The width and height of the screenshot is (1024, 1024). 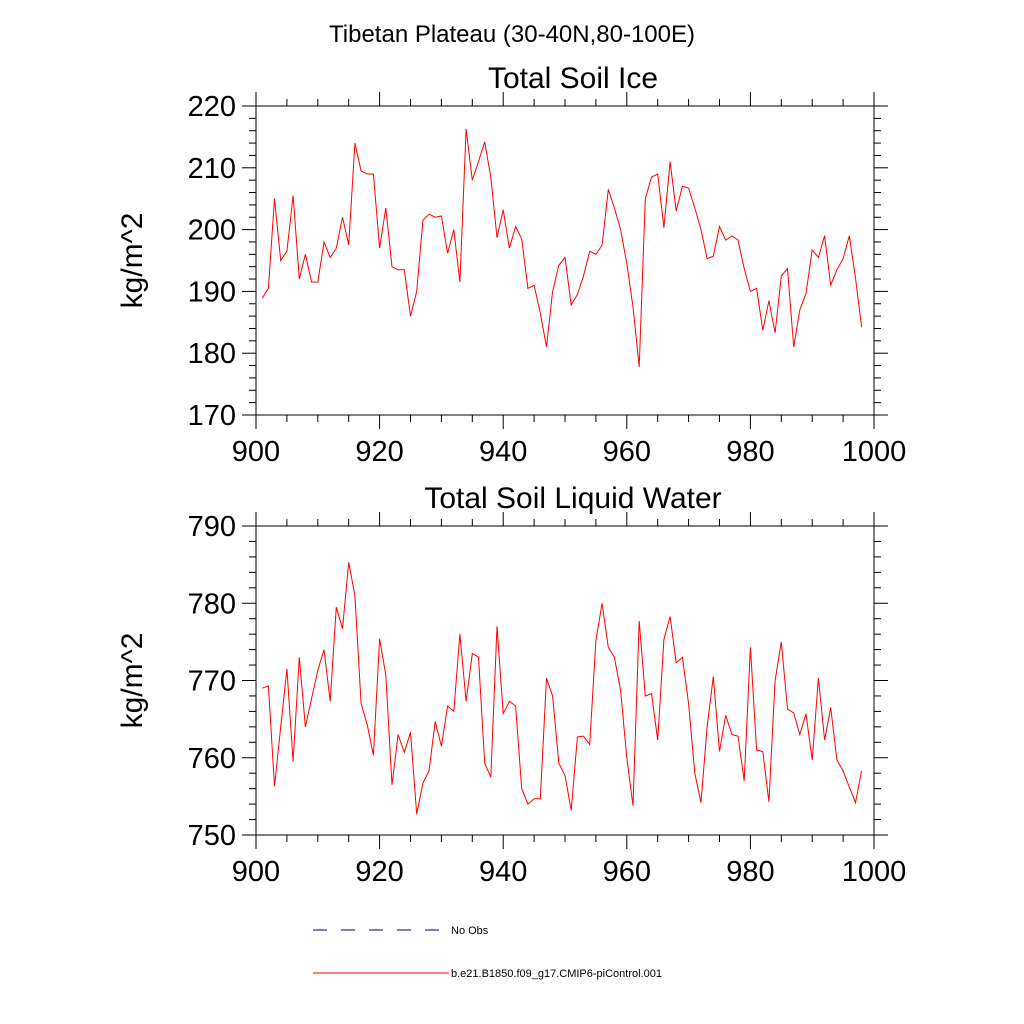 What do you see at coordinates (572, 498) in the screenshot?
I see `chart-title: Total Soil Liquid Water` at bounding box center [572, 498].